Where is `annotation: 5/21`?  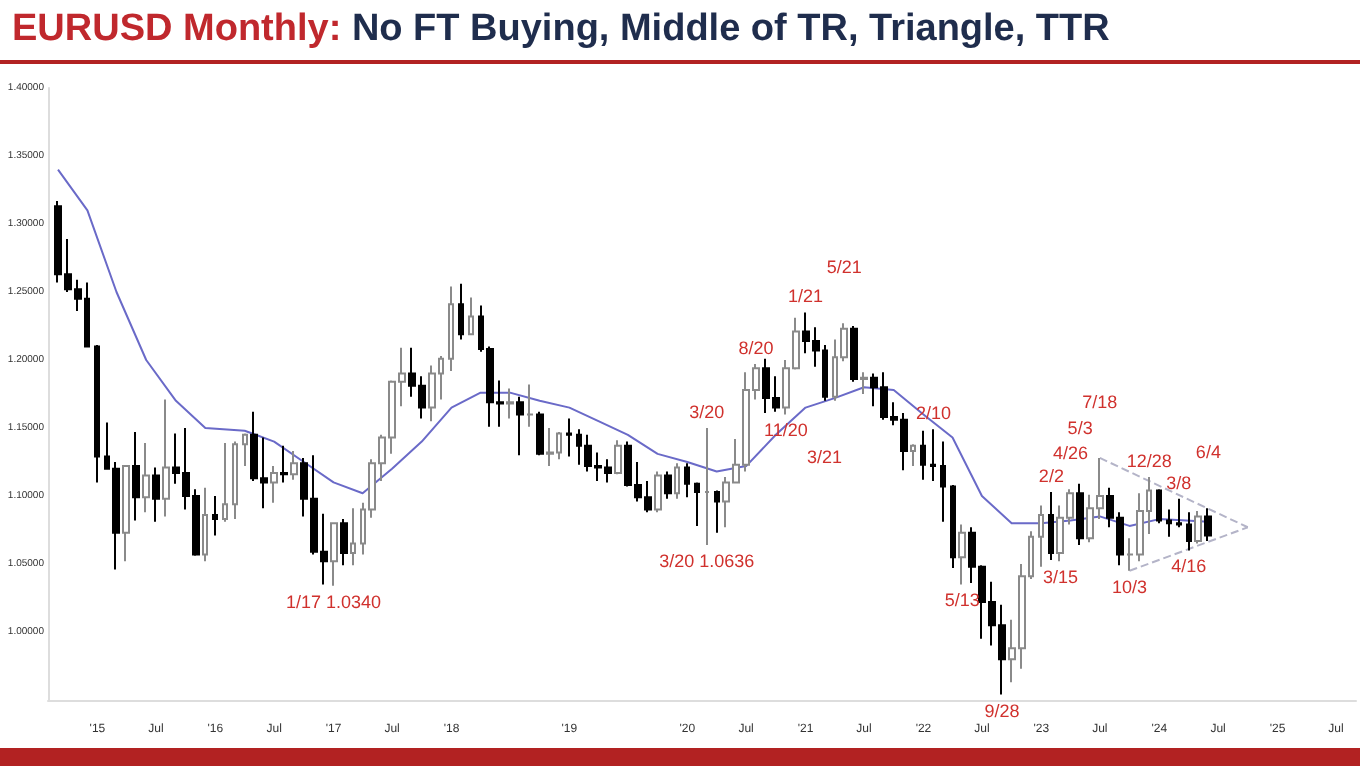 annotation: 5/21 is located at coordinates (844, 267).